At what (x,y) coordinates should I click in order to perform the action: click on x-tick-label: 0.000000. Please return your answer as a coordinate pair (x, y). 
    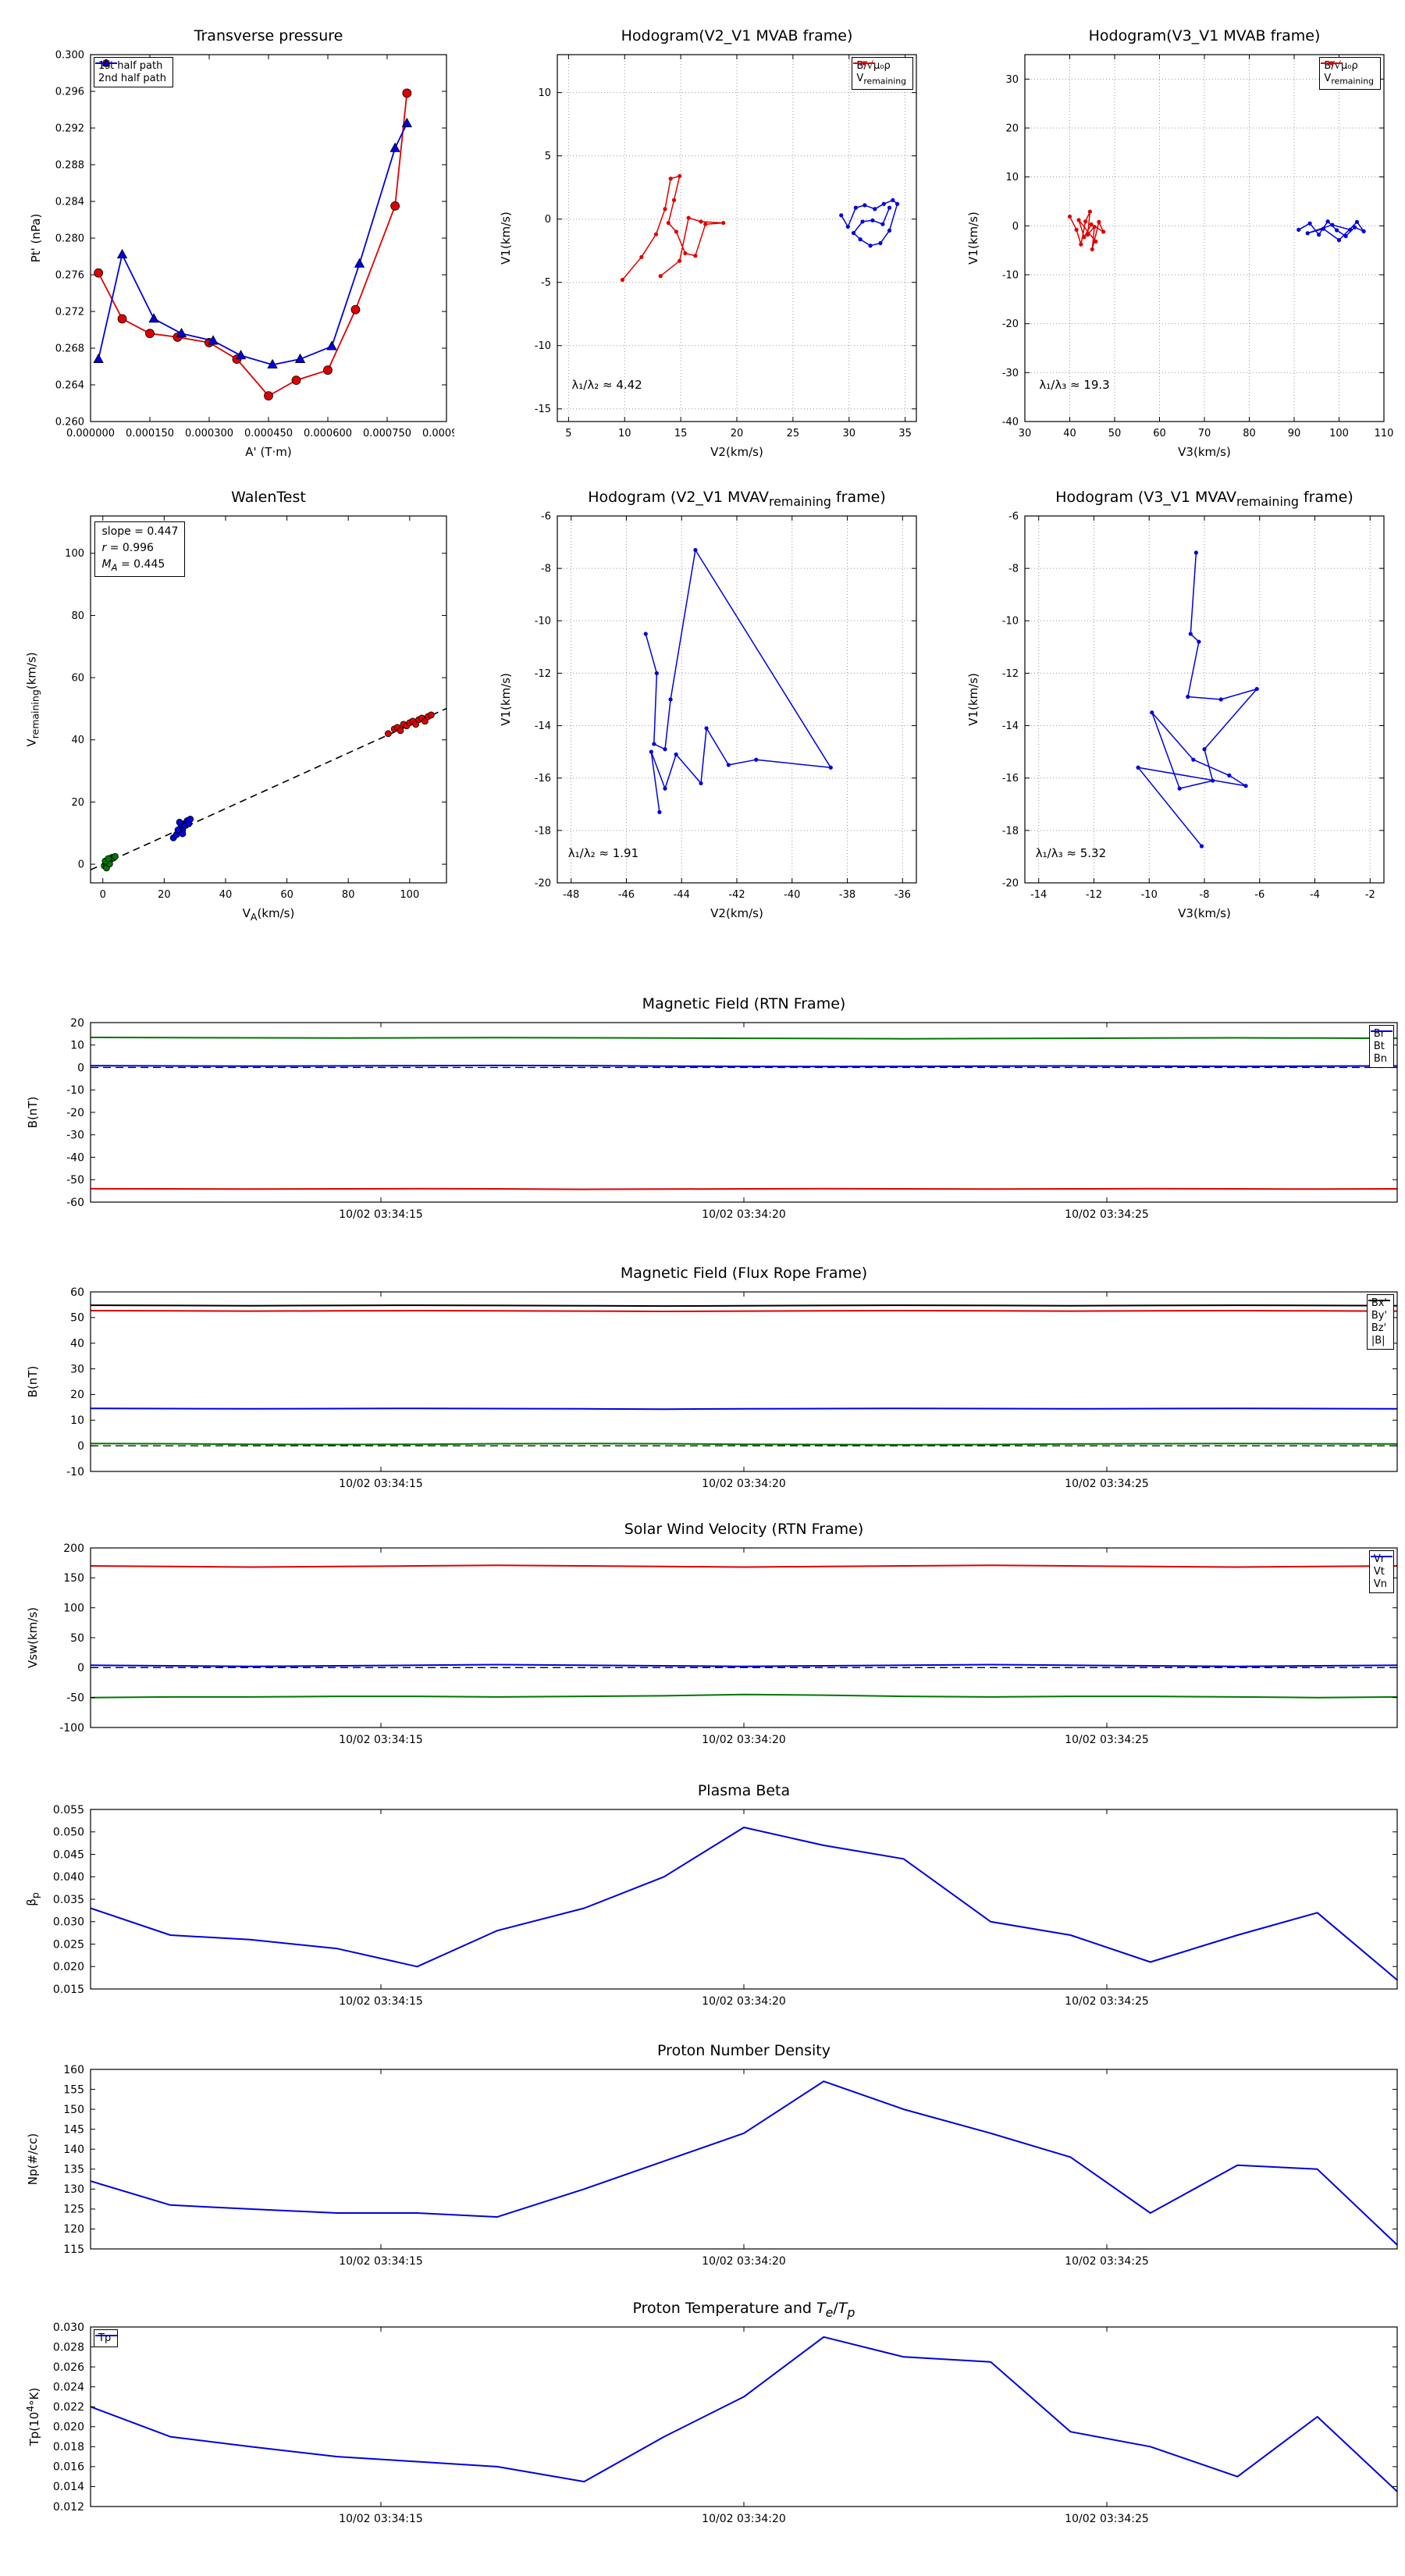
    Looking at the image, I should click on (90, 434).